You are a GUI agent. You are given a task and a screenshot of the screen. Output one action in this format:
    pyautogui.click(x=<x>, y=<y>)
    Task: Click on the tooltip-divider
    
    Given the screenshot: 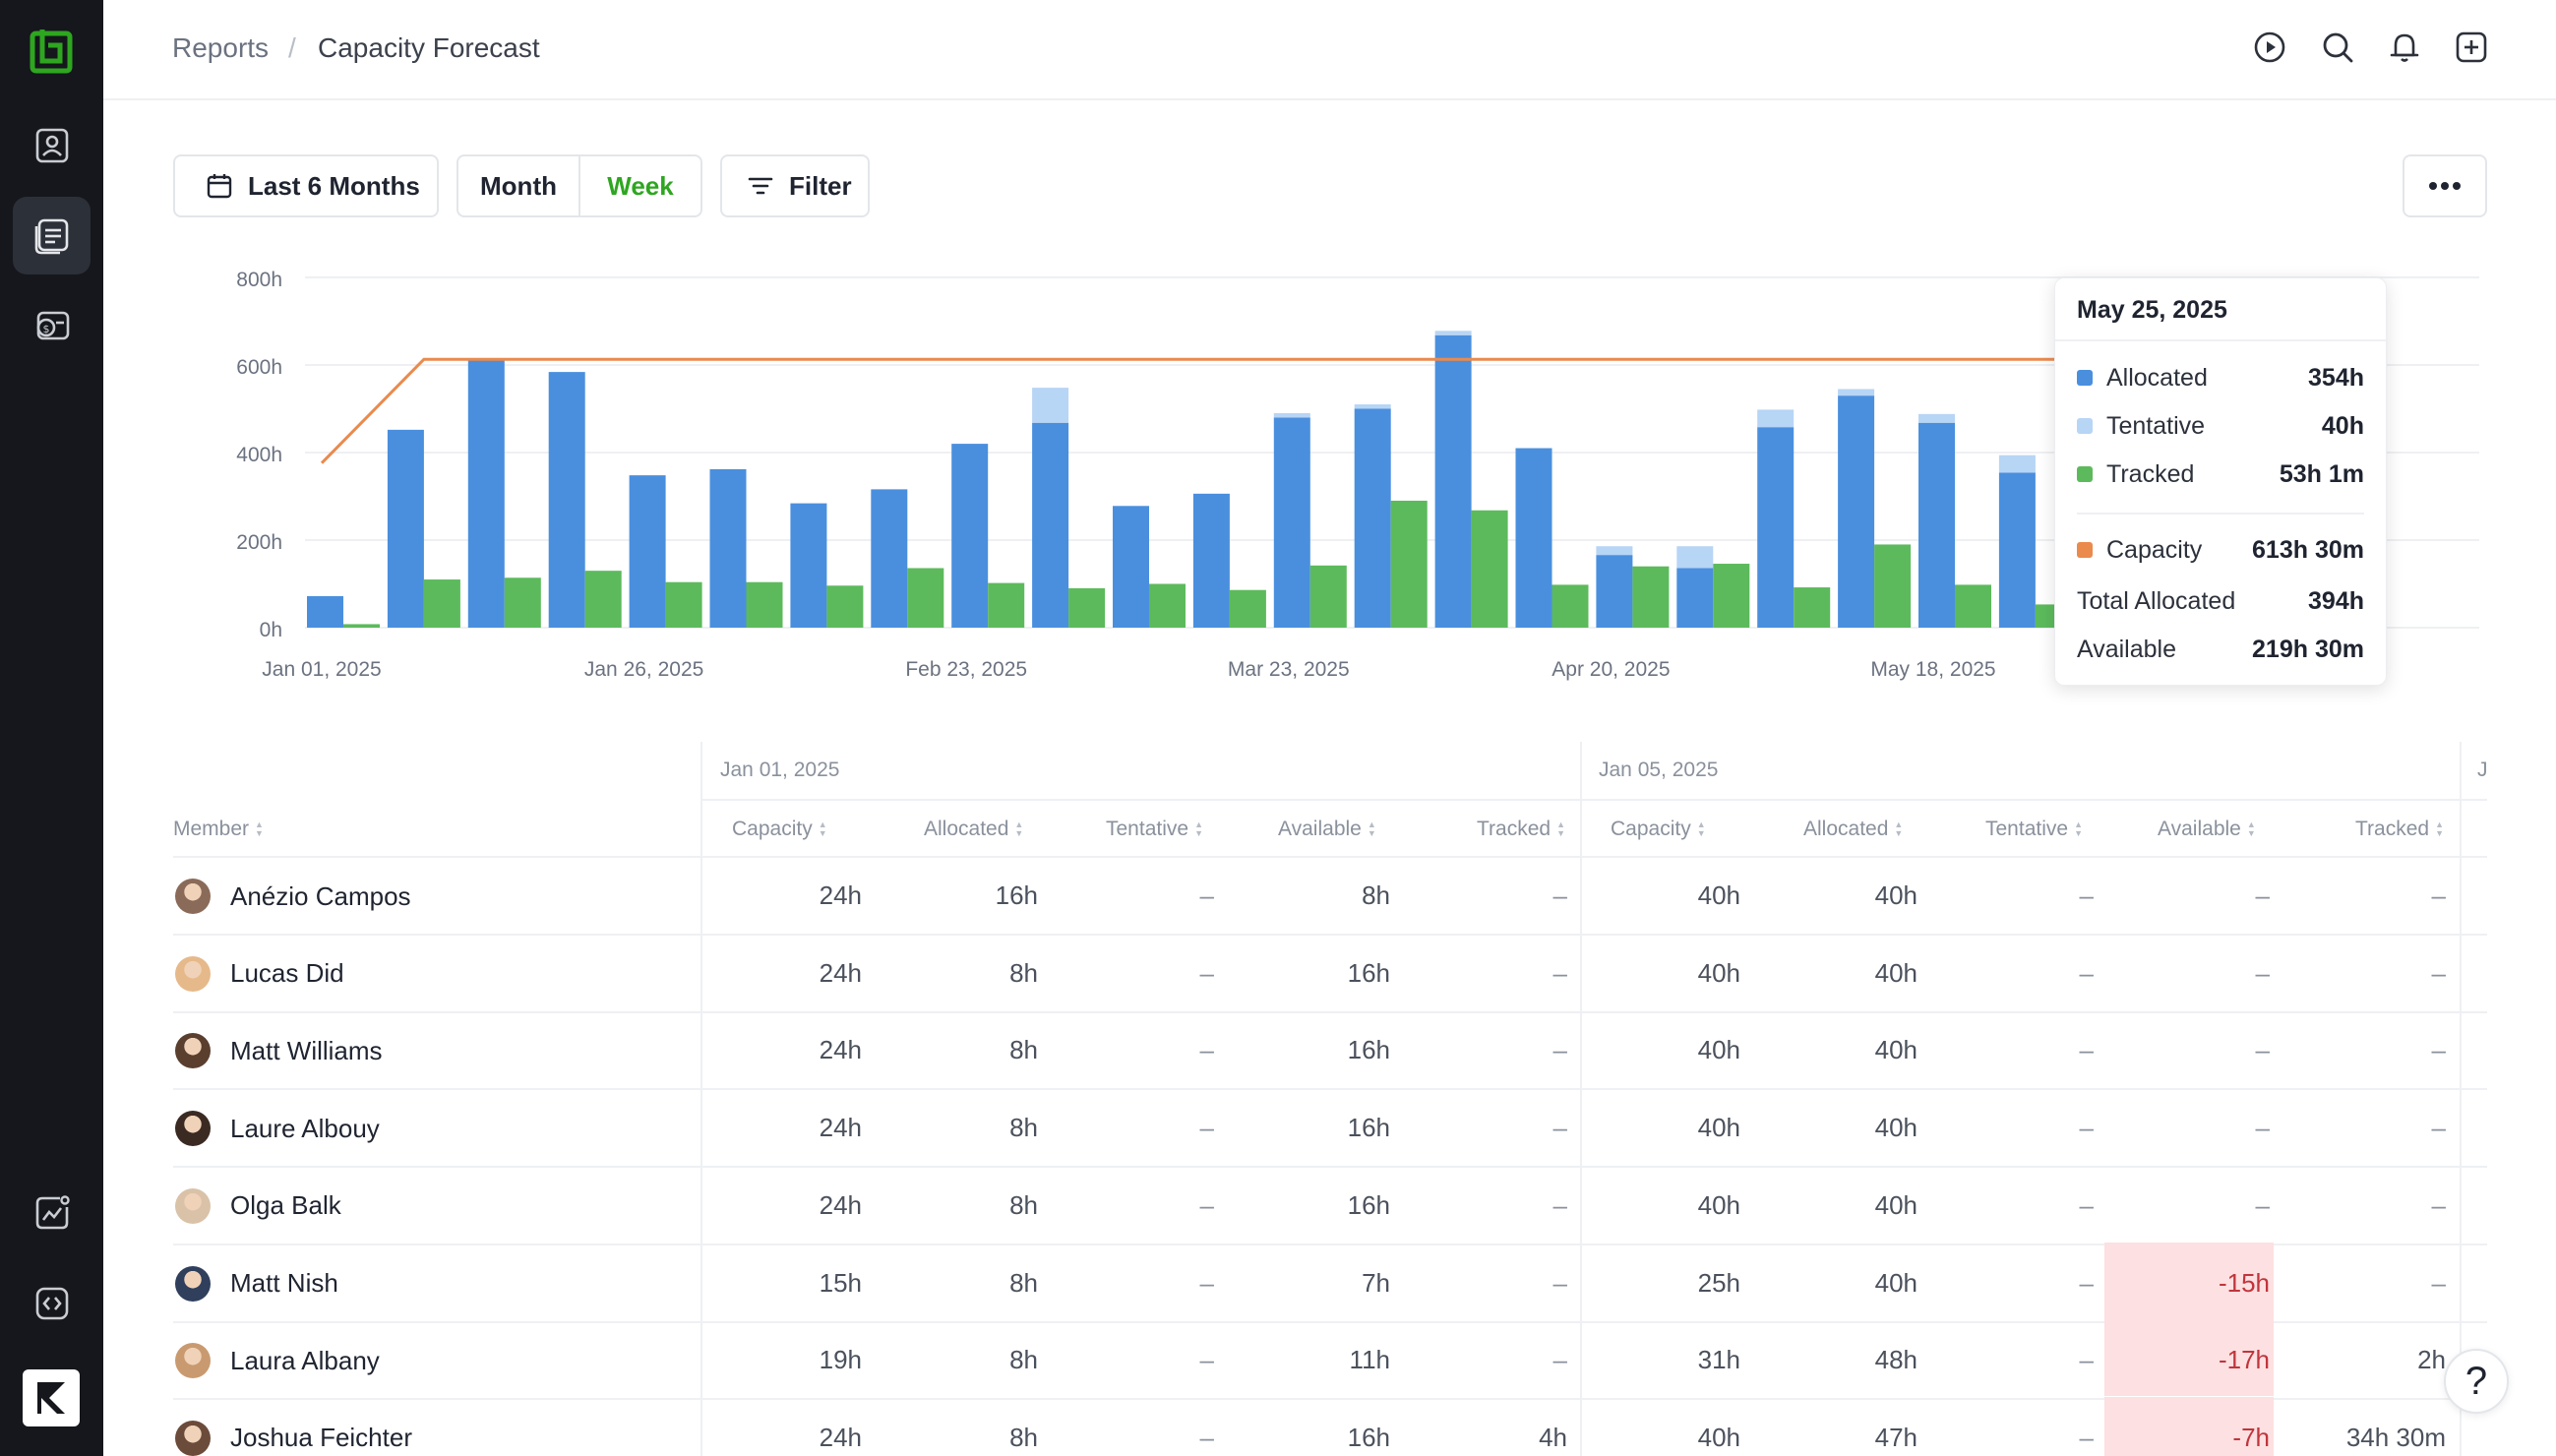 What is the action you would take?
    pyautogui.click(x=2220, y=340)
    